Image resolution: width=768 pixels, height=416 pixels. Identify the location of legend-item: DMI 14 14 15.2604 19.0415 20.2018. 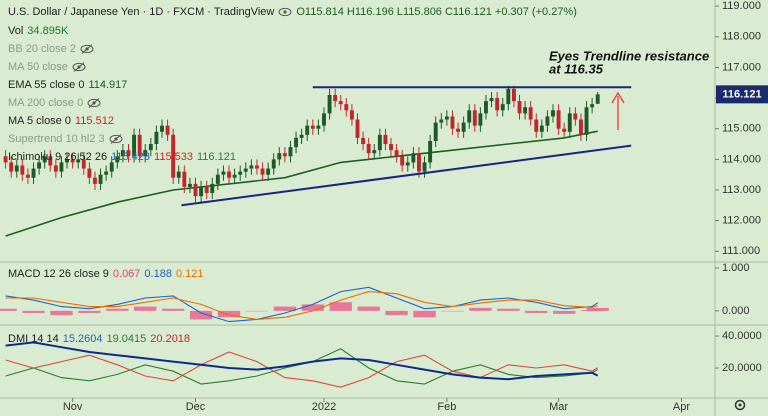
(99, 339).